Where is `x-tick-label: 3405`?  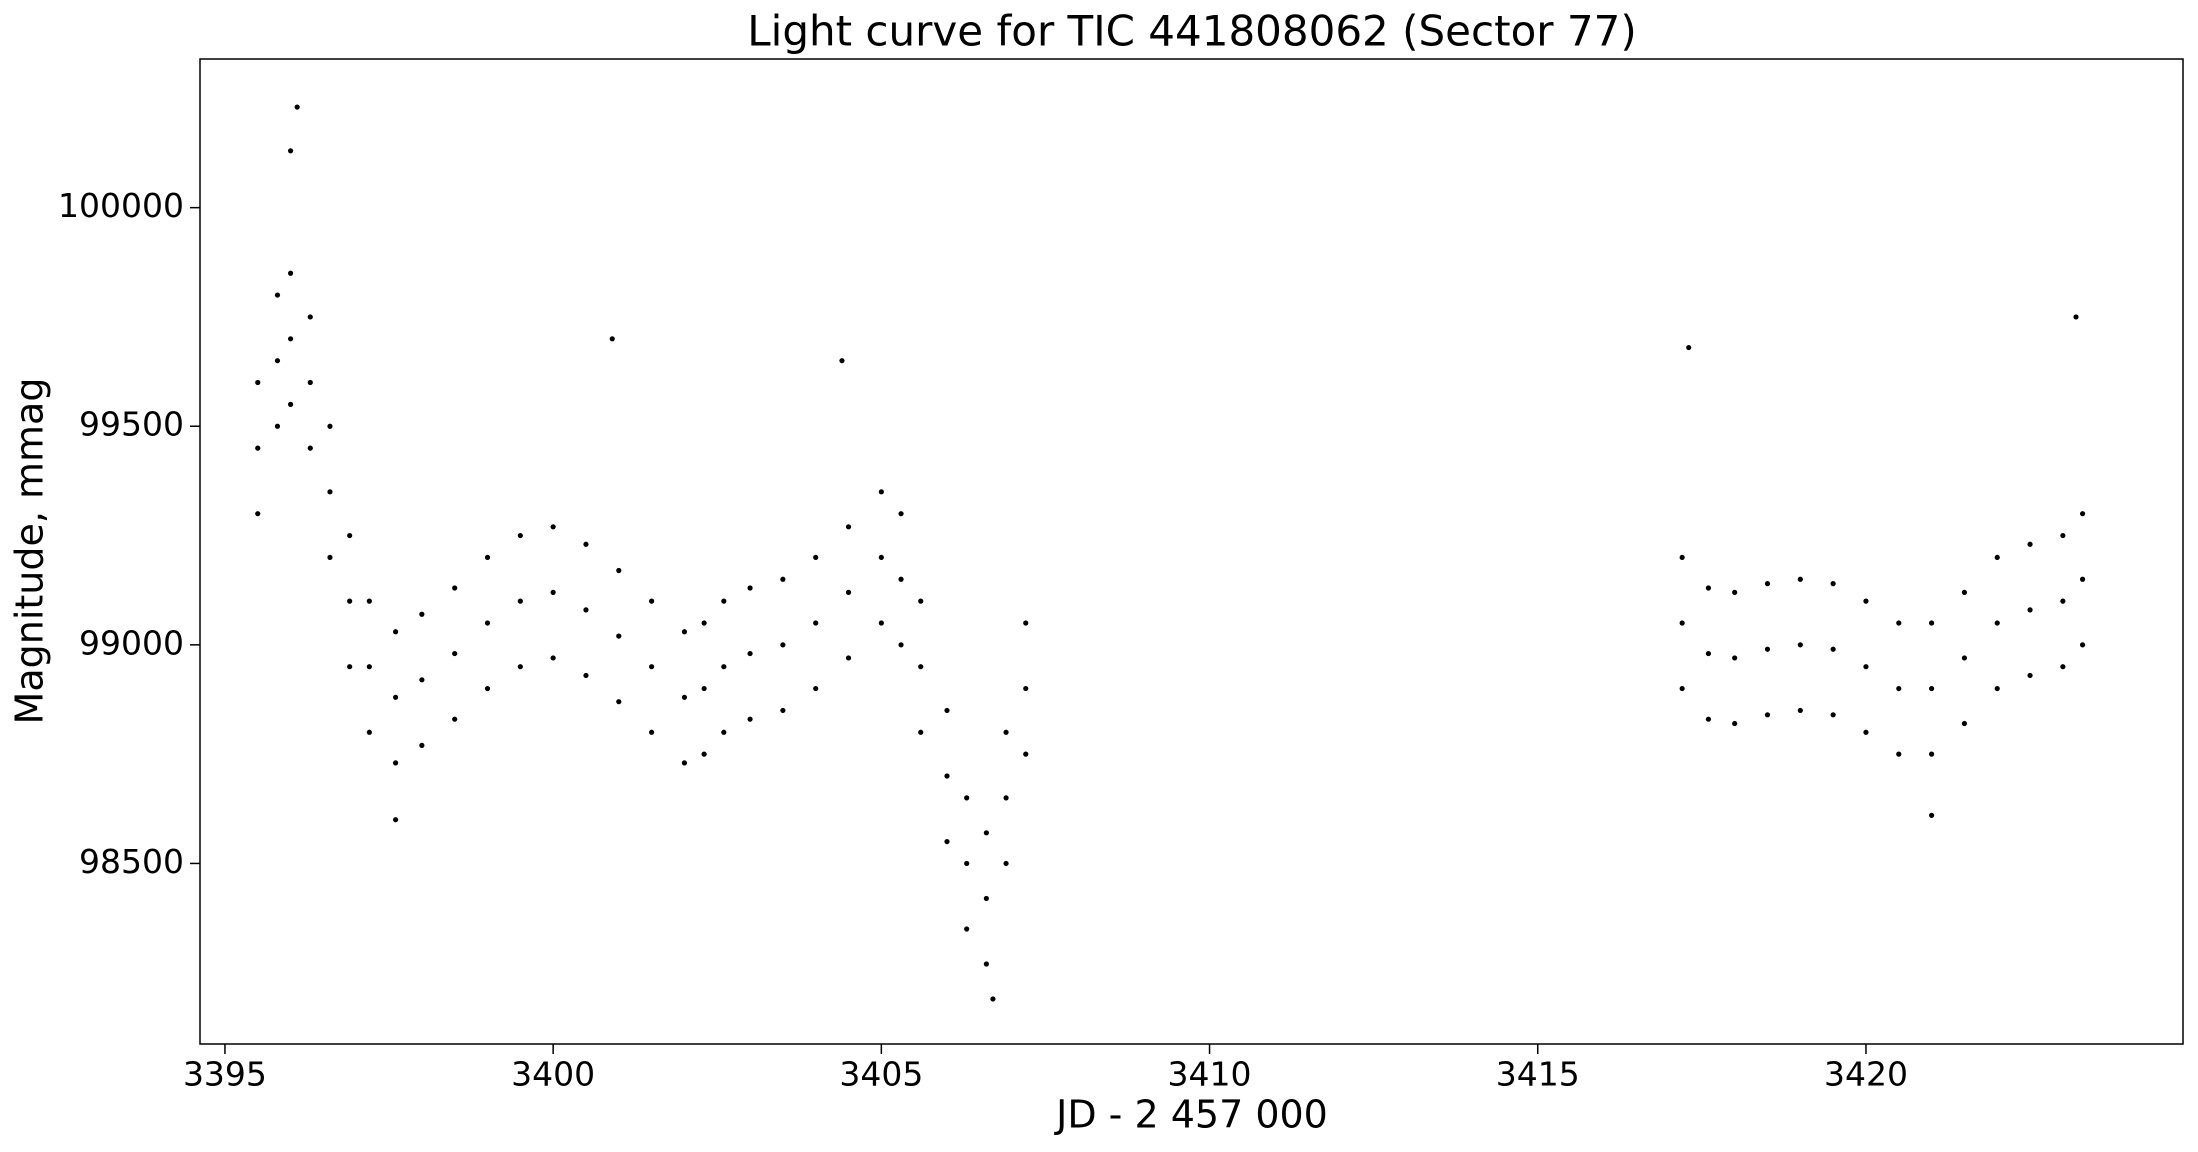 x-tick-label: 3405 is located at coordinates (881, 1074).